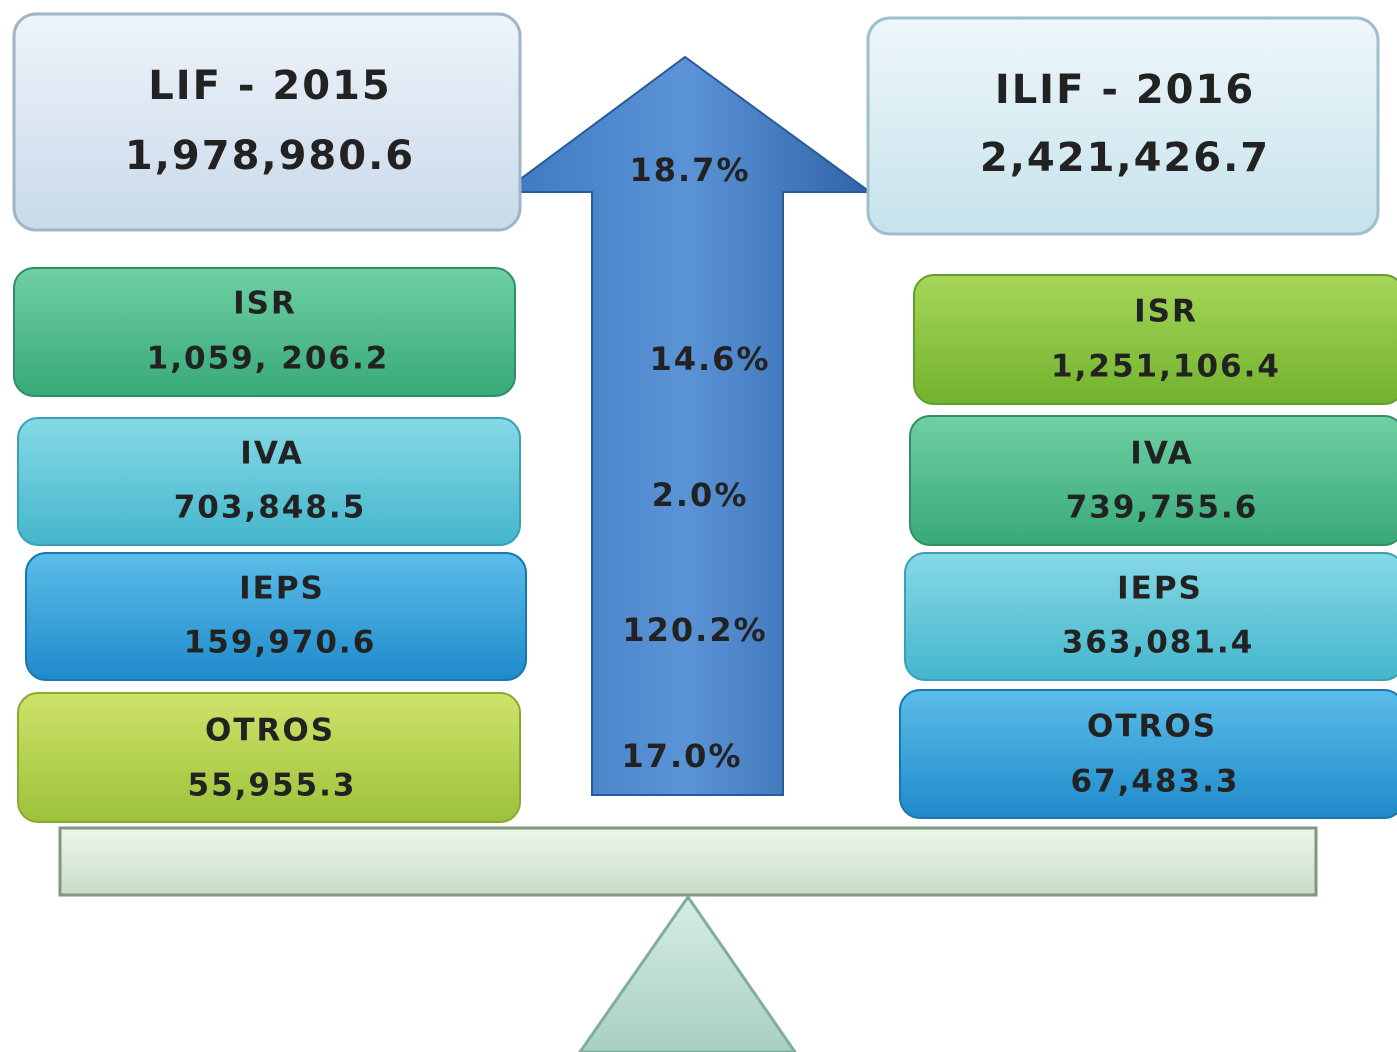 The height and width of the screenshot is (1052, 1397). I want to click on percentage: 18.7%, so click(689, 170).